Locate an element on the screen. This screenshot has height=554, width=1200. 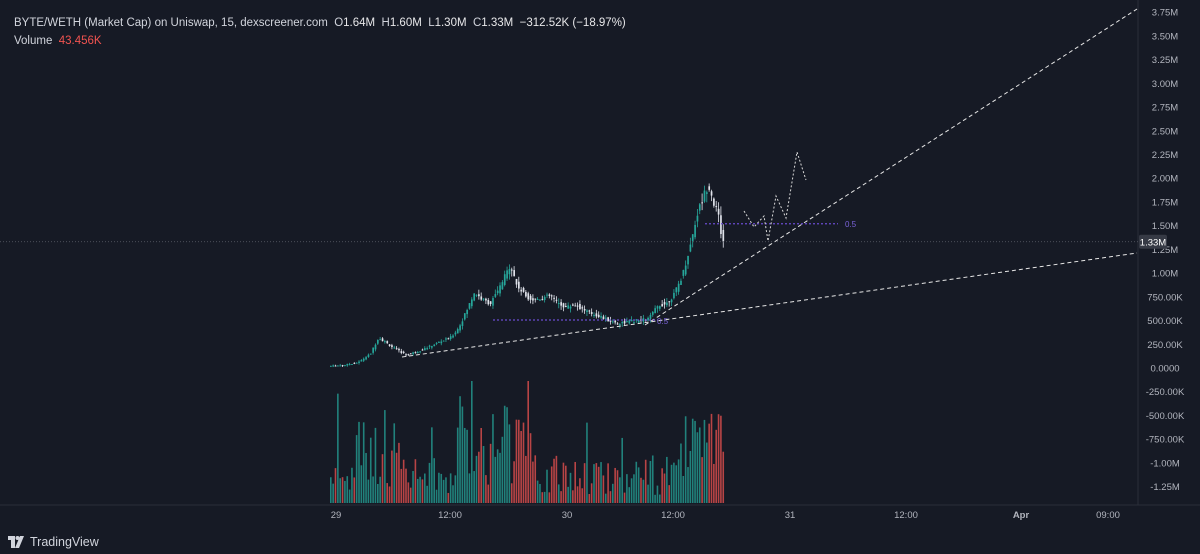
time-tick-label: 31 is located at coordinates (790, 515).